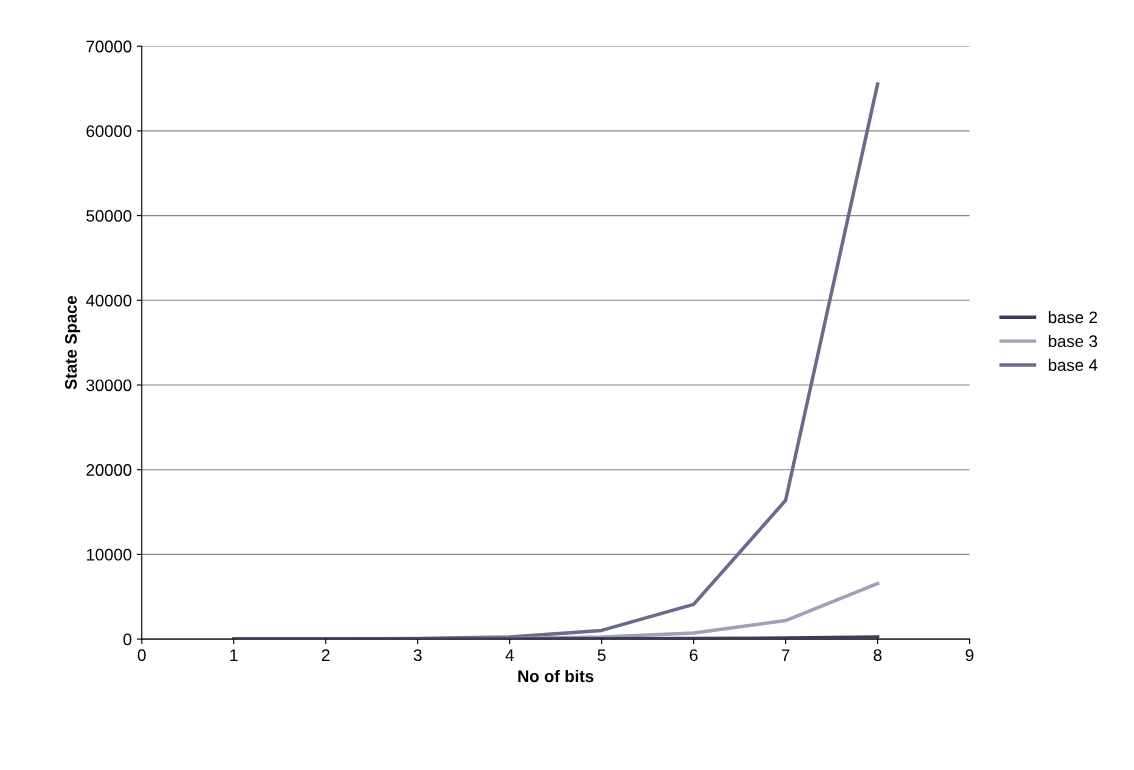 This screenshot has height=770, width=1134. What do you see at coordinates (109, 385) in the screenshot?
I see `y-tick-label: 30000` at bounding box center [109, 385].